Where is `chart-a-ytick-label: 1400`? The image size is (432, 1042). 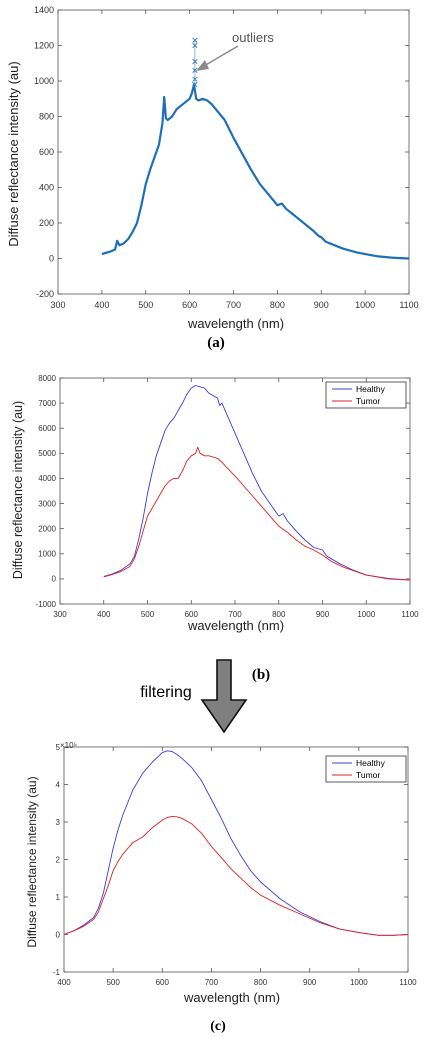 chart-a-ytick-label: 1400 is located at coordinates (44, 10).